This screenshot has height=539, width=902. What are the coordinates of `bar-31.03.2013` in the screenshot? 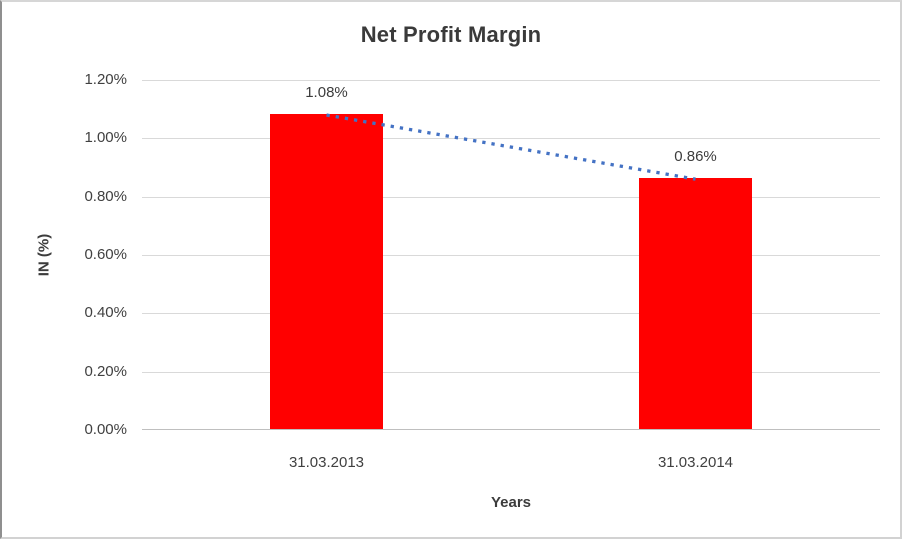 It's located at (326, 271).